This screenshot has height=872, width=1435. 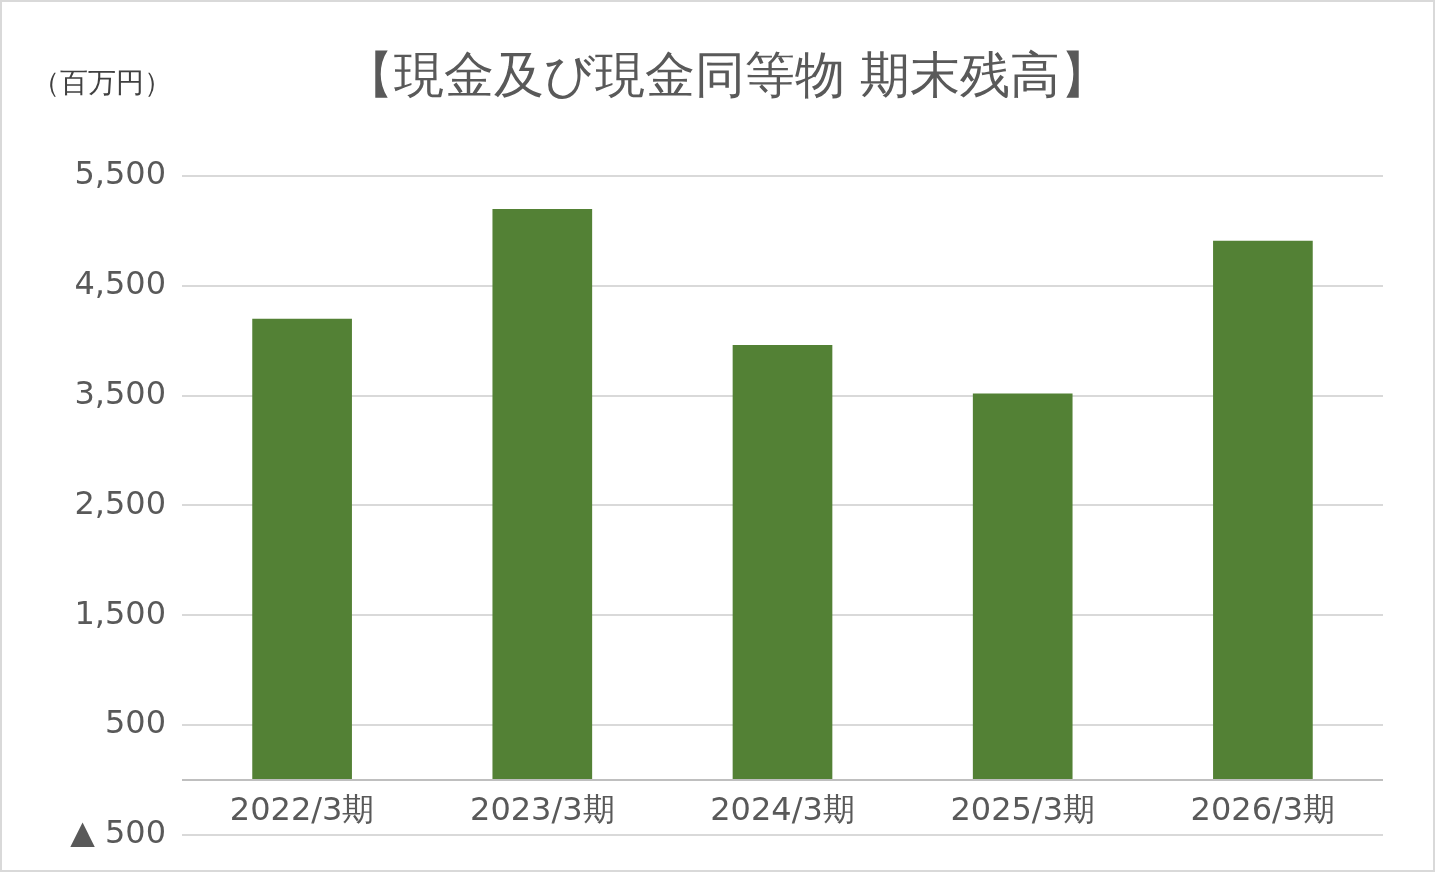 What do you see at coordinates (727, 75) in the screenshot?
I see `chart-title: 【現金及び現金同等物 期末残高】` at bounding box center [727, 75].